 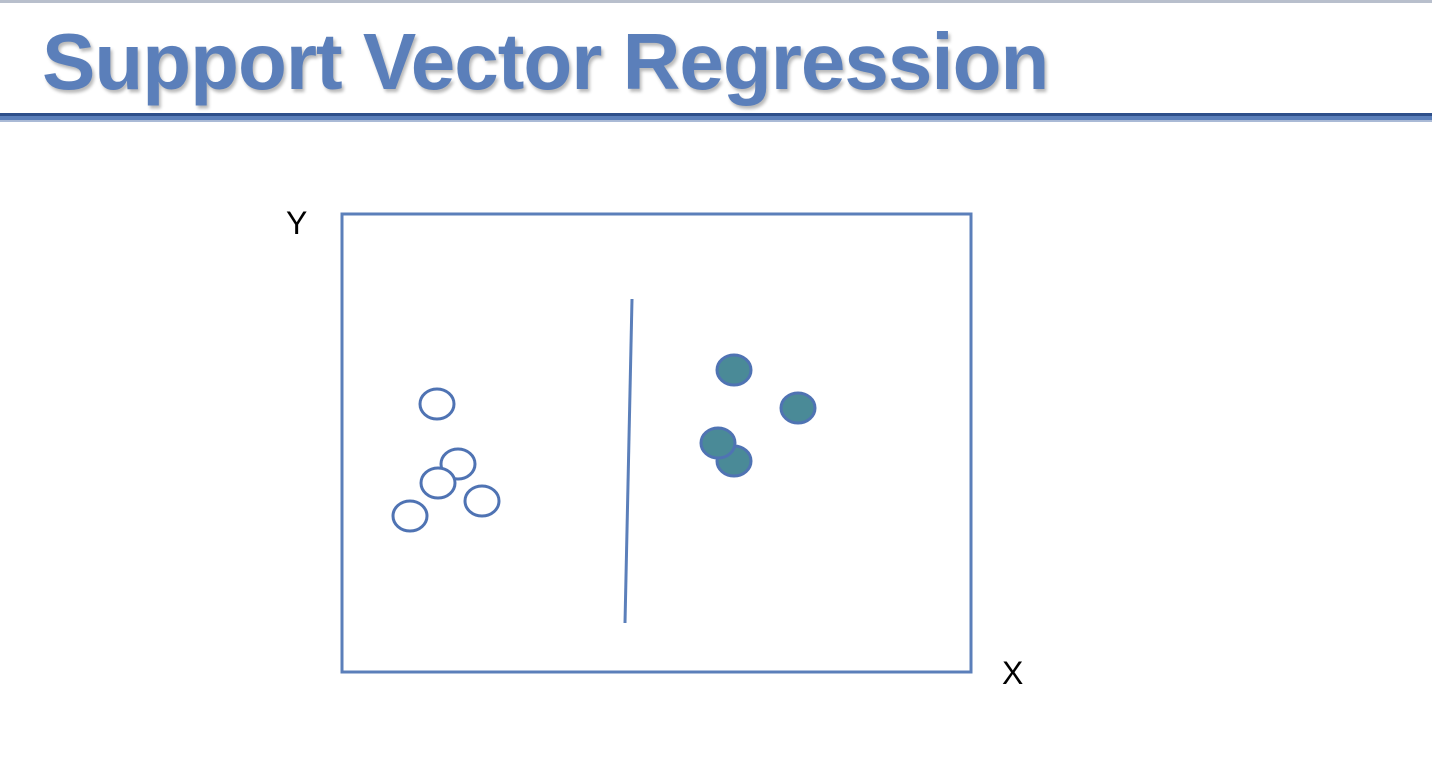 What do you see at coordinates (446, 460) in the screenshot?
I see `hollow-points` at bounding box center [446, 460].